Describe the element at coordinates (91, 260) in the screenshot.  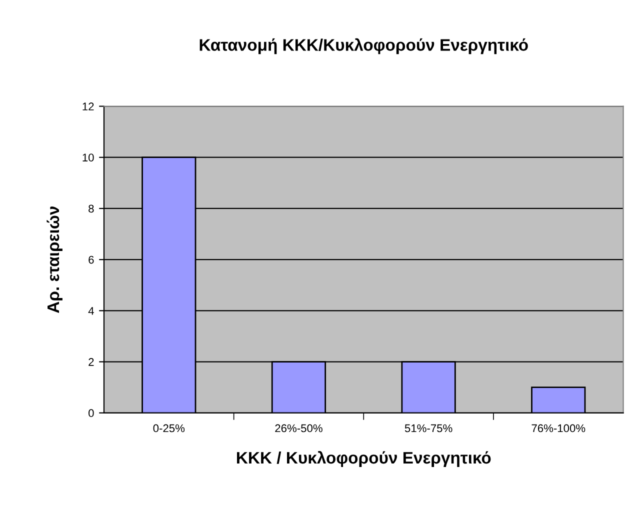
I see `y-tick-label: 6` at that location.